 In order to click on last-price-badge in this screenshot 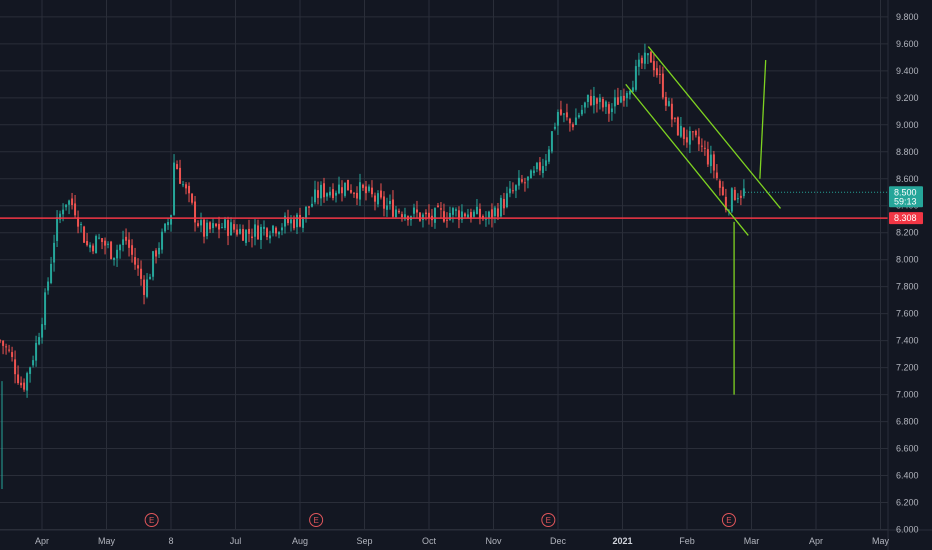, I will do `click(906, 197)`.